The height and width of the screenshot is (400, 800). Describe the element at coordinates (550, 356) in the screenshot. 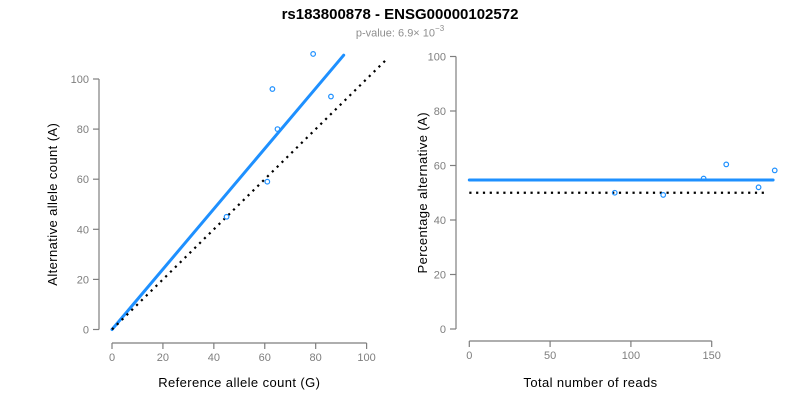

I see `x-tick-label: 50` at that location.